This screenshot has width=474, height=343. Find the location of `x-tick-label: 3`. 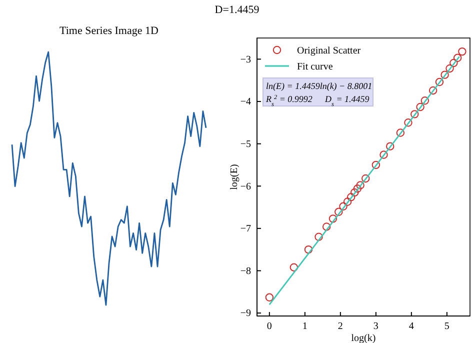

x-tick-label: 3 is located at coordinates (375, 326).